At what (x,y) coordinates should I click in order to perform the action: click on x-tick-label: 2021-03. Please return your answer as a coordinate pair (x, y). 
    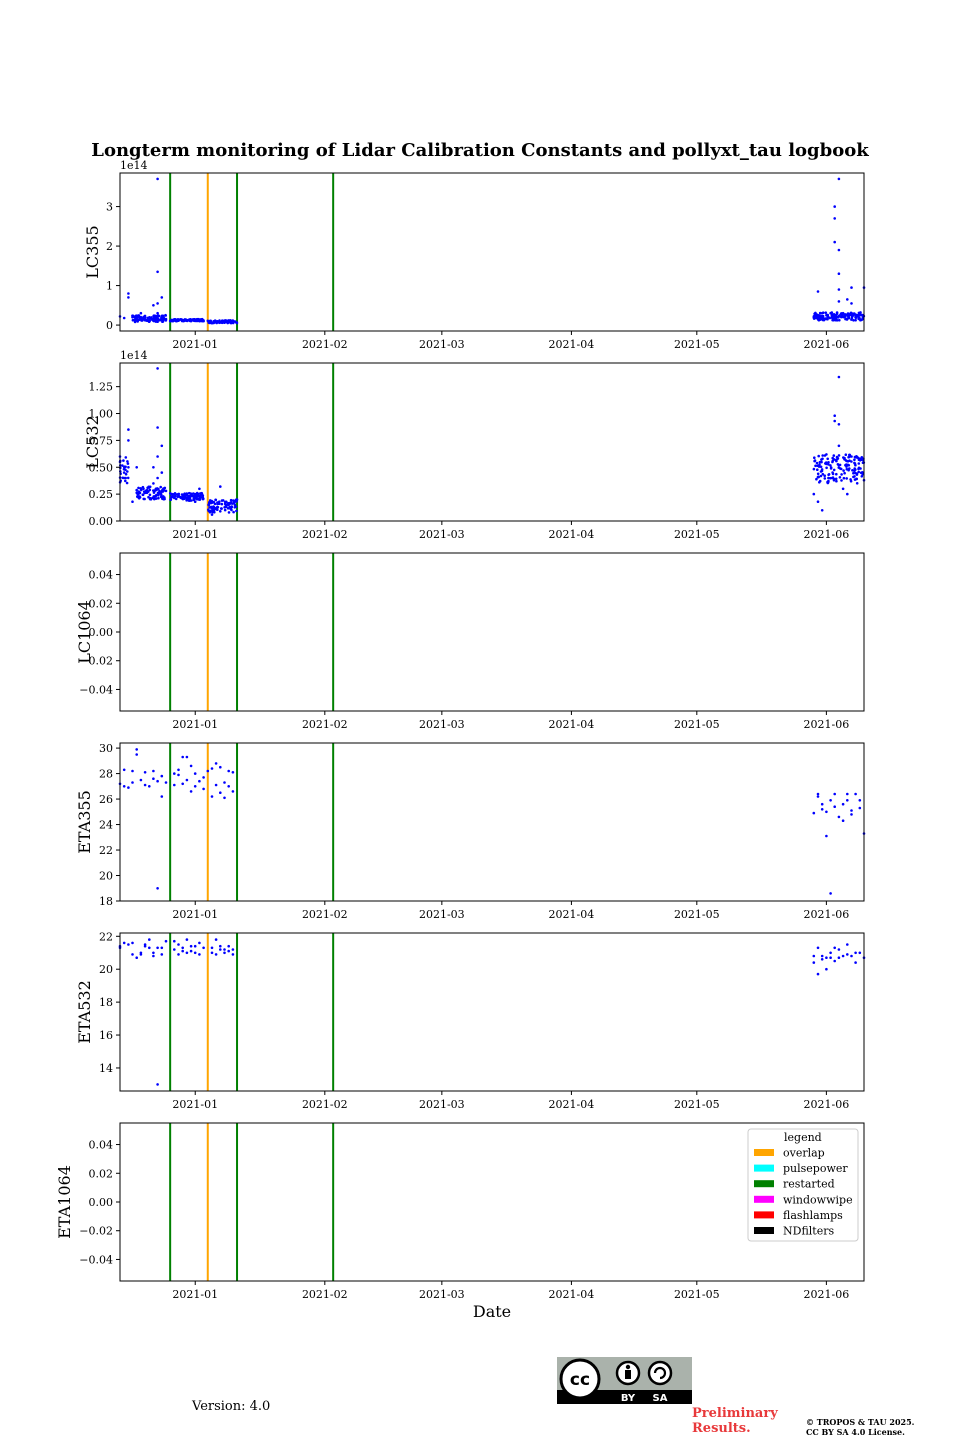
    Looking at the image, I should click on (442, 724).